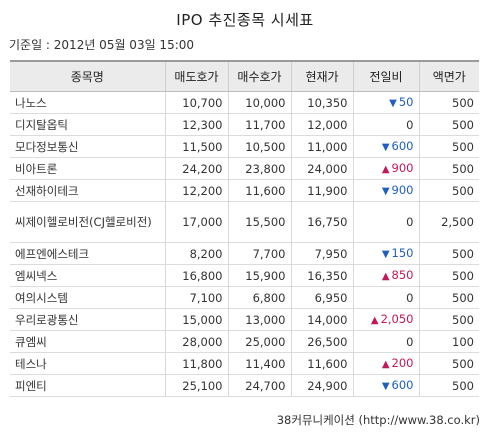 This screenshot has height=438, width=490. I want to click on ask-price: 24,200, so click(197, 168).